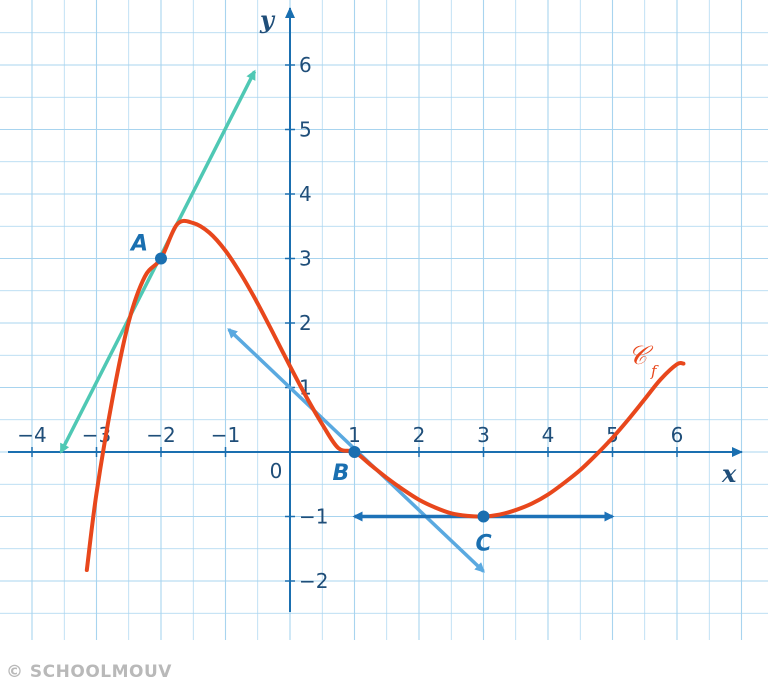  Describe the element at coordinates (313, 517) in the screenshot. I see `y-tick-label: −1` at that location.